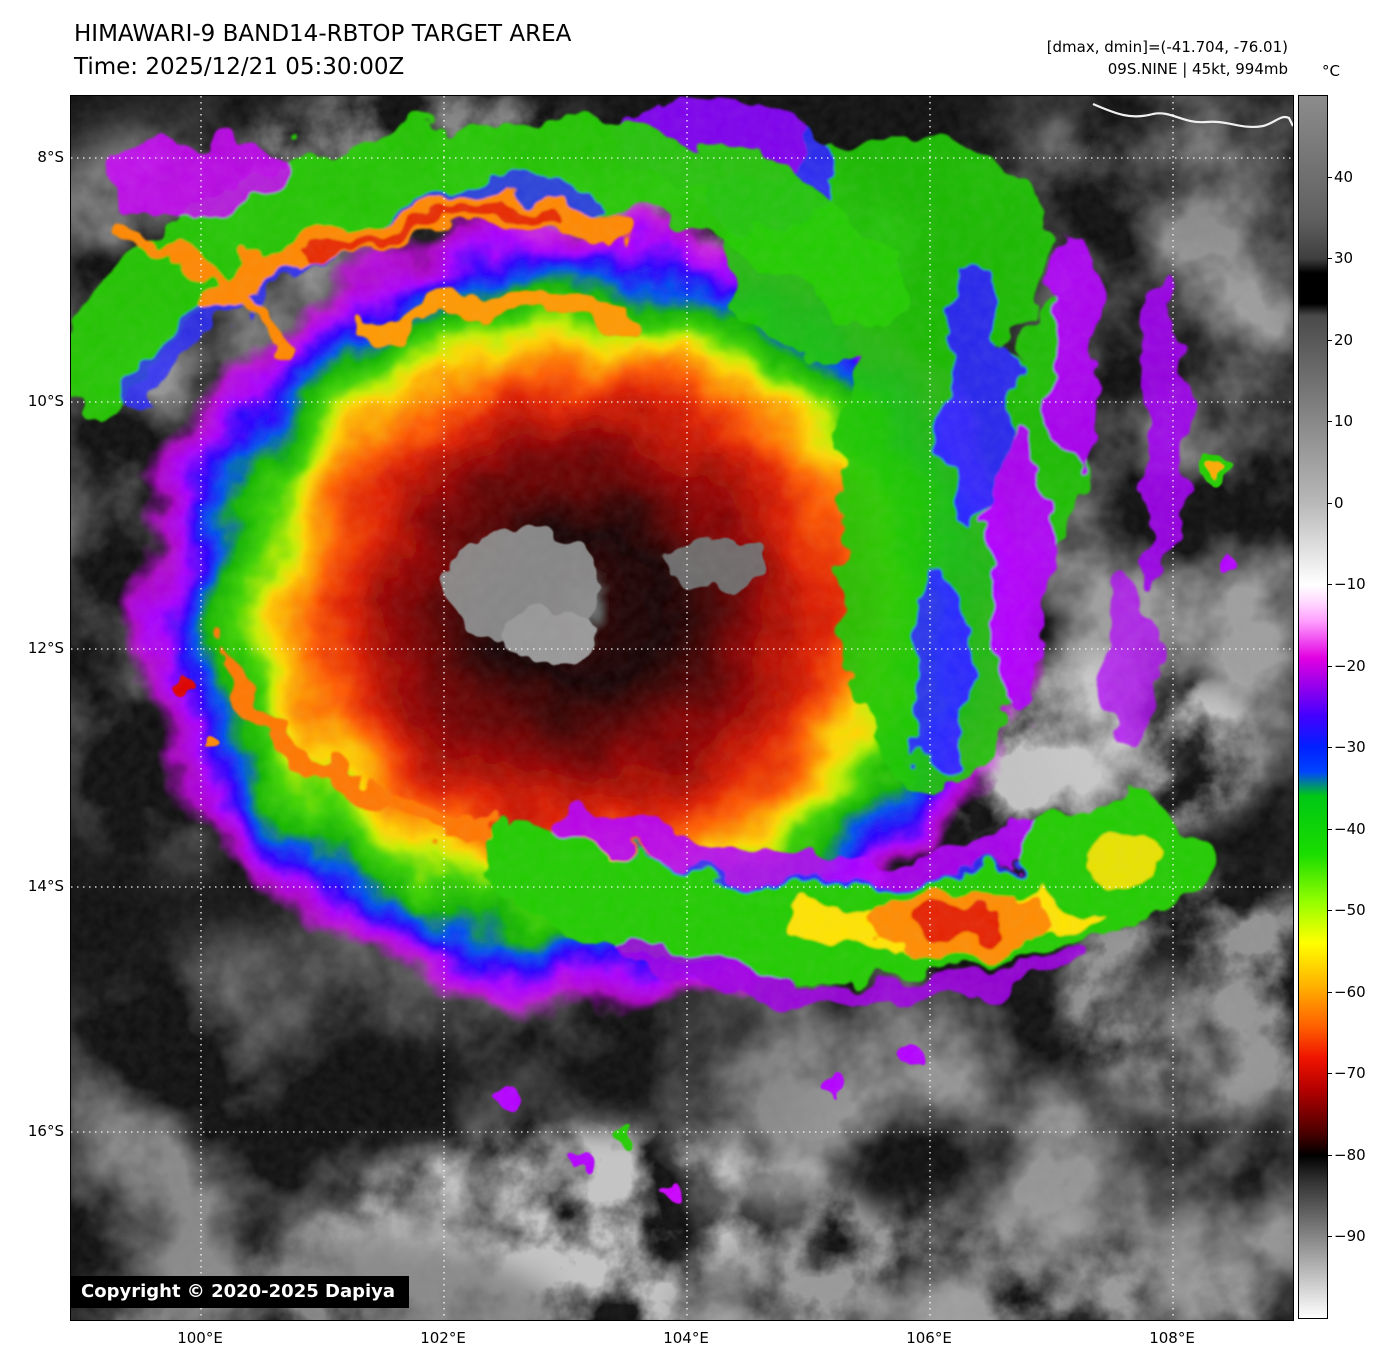  Describe the element at coordinates (1346, 1155) in the screenshot. I see `colorbar-tick-m80: −80` at that location.